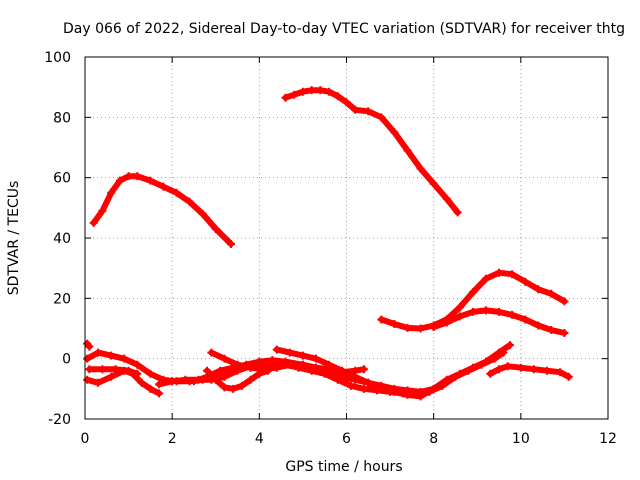 This screenshot has width=640, height=480. Describe the element at coordinates (343, 467) in the screenshot. I see `x-axis-label: GPS time / hours` at that location.